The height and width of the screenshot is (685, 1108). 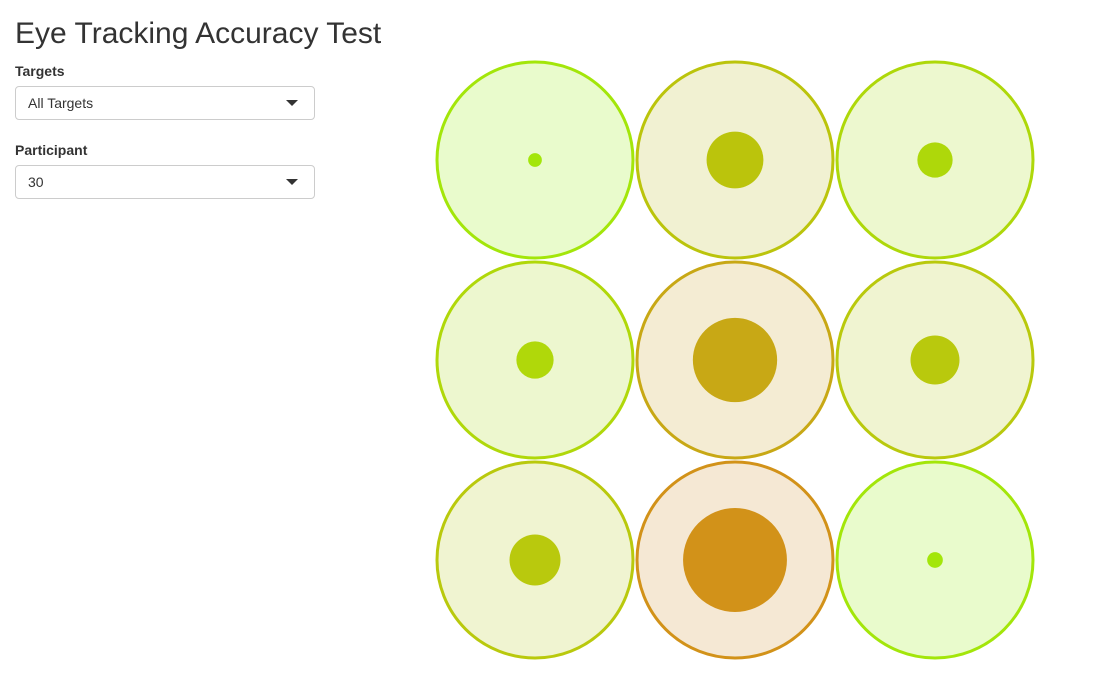 I want to click on participant-control: Participant 30, so click(x=165, y=169).